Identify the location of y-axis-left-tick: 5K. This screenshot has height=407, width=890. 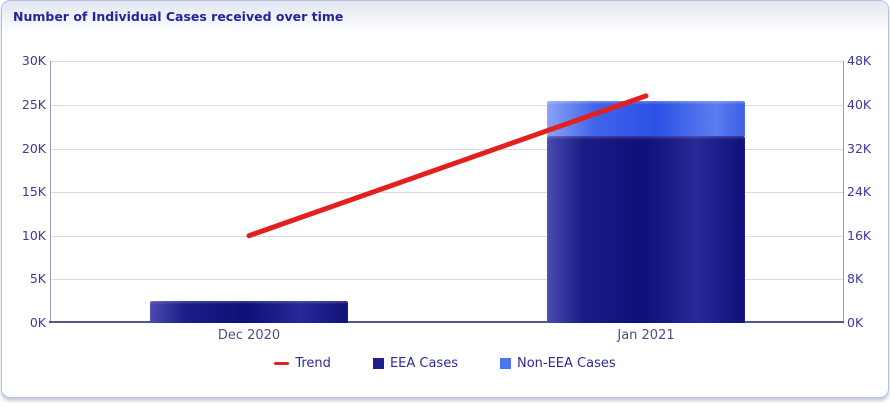
(37, 278).